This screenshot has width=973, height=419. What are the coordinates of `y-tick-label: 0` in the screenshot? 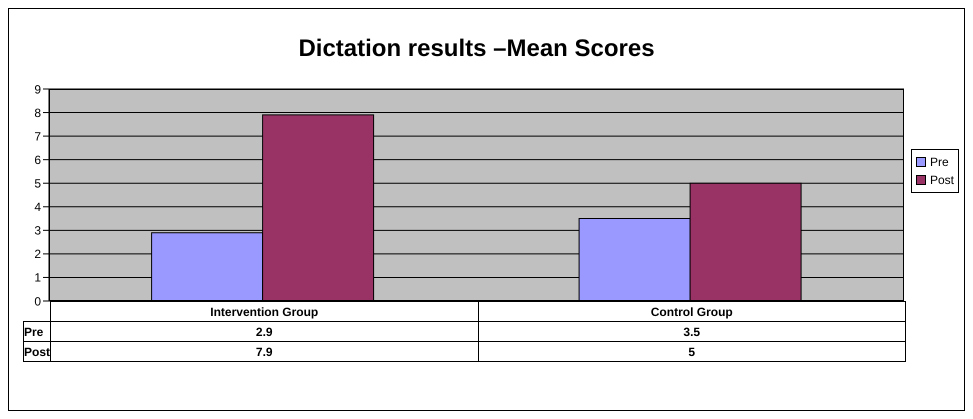 It's located at (38, 301).